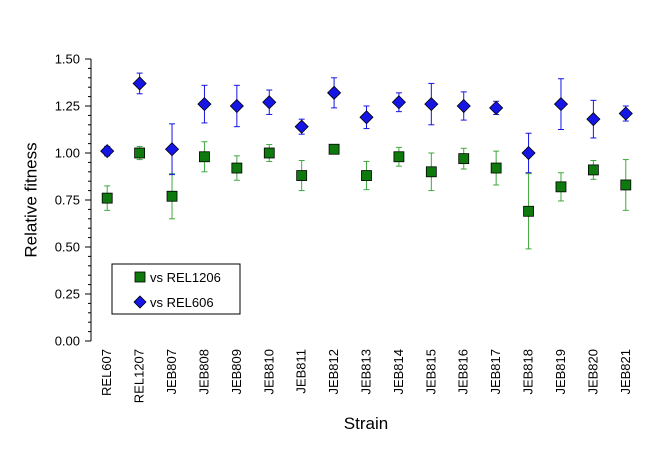 The width and height of the screenshot is (669, 452). I want to click on x-tick-label: JEB815, so click(430, 372).